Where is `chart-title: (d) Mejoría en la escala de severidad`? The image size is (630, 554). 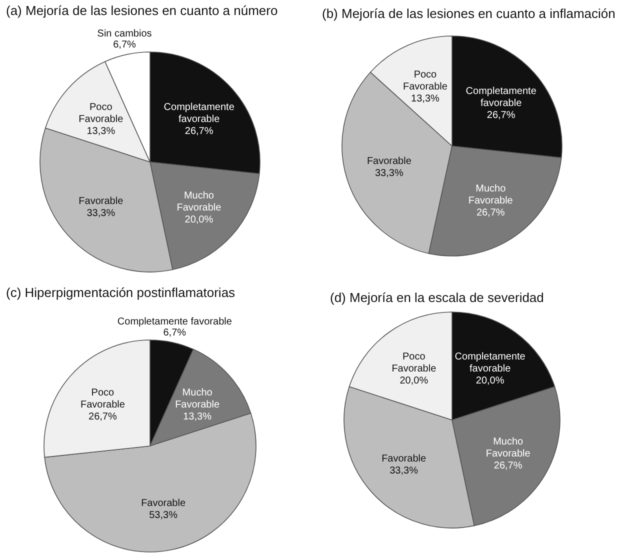
chart-title: (d) Mejoría en la escala de severidad is located at coordinates (437, 297).